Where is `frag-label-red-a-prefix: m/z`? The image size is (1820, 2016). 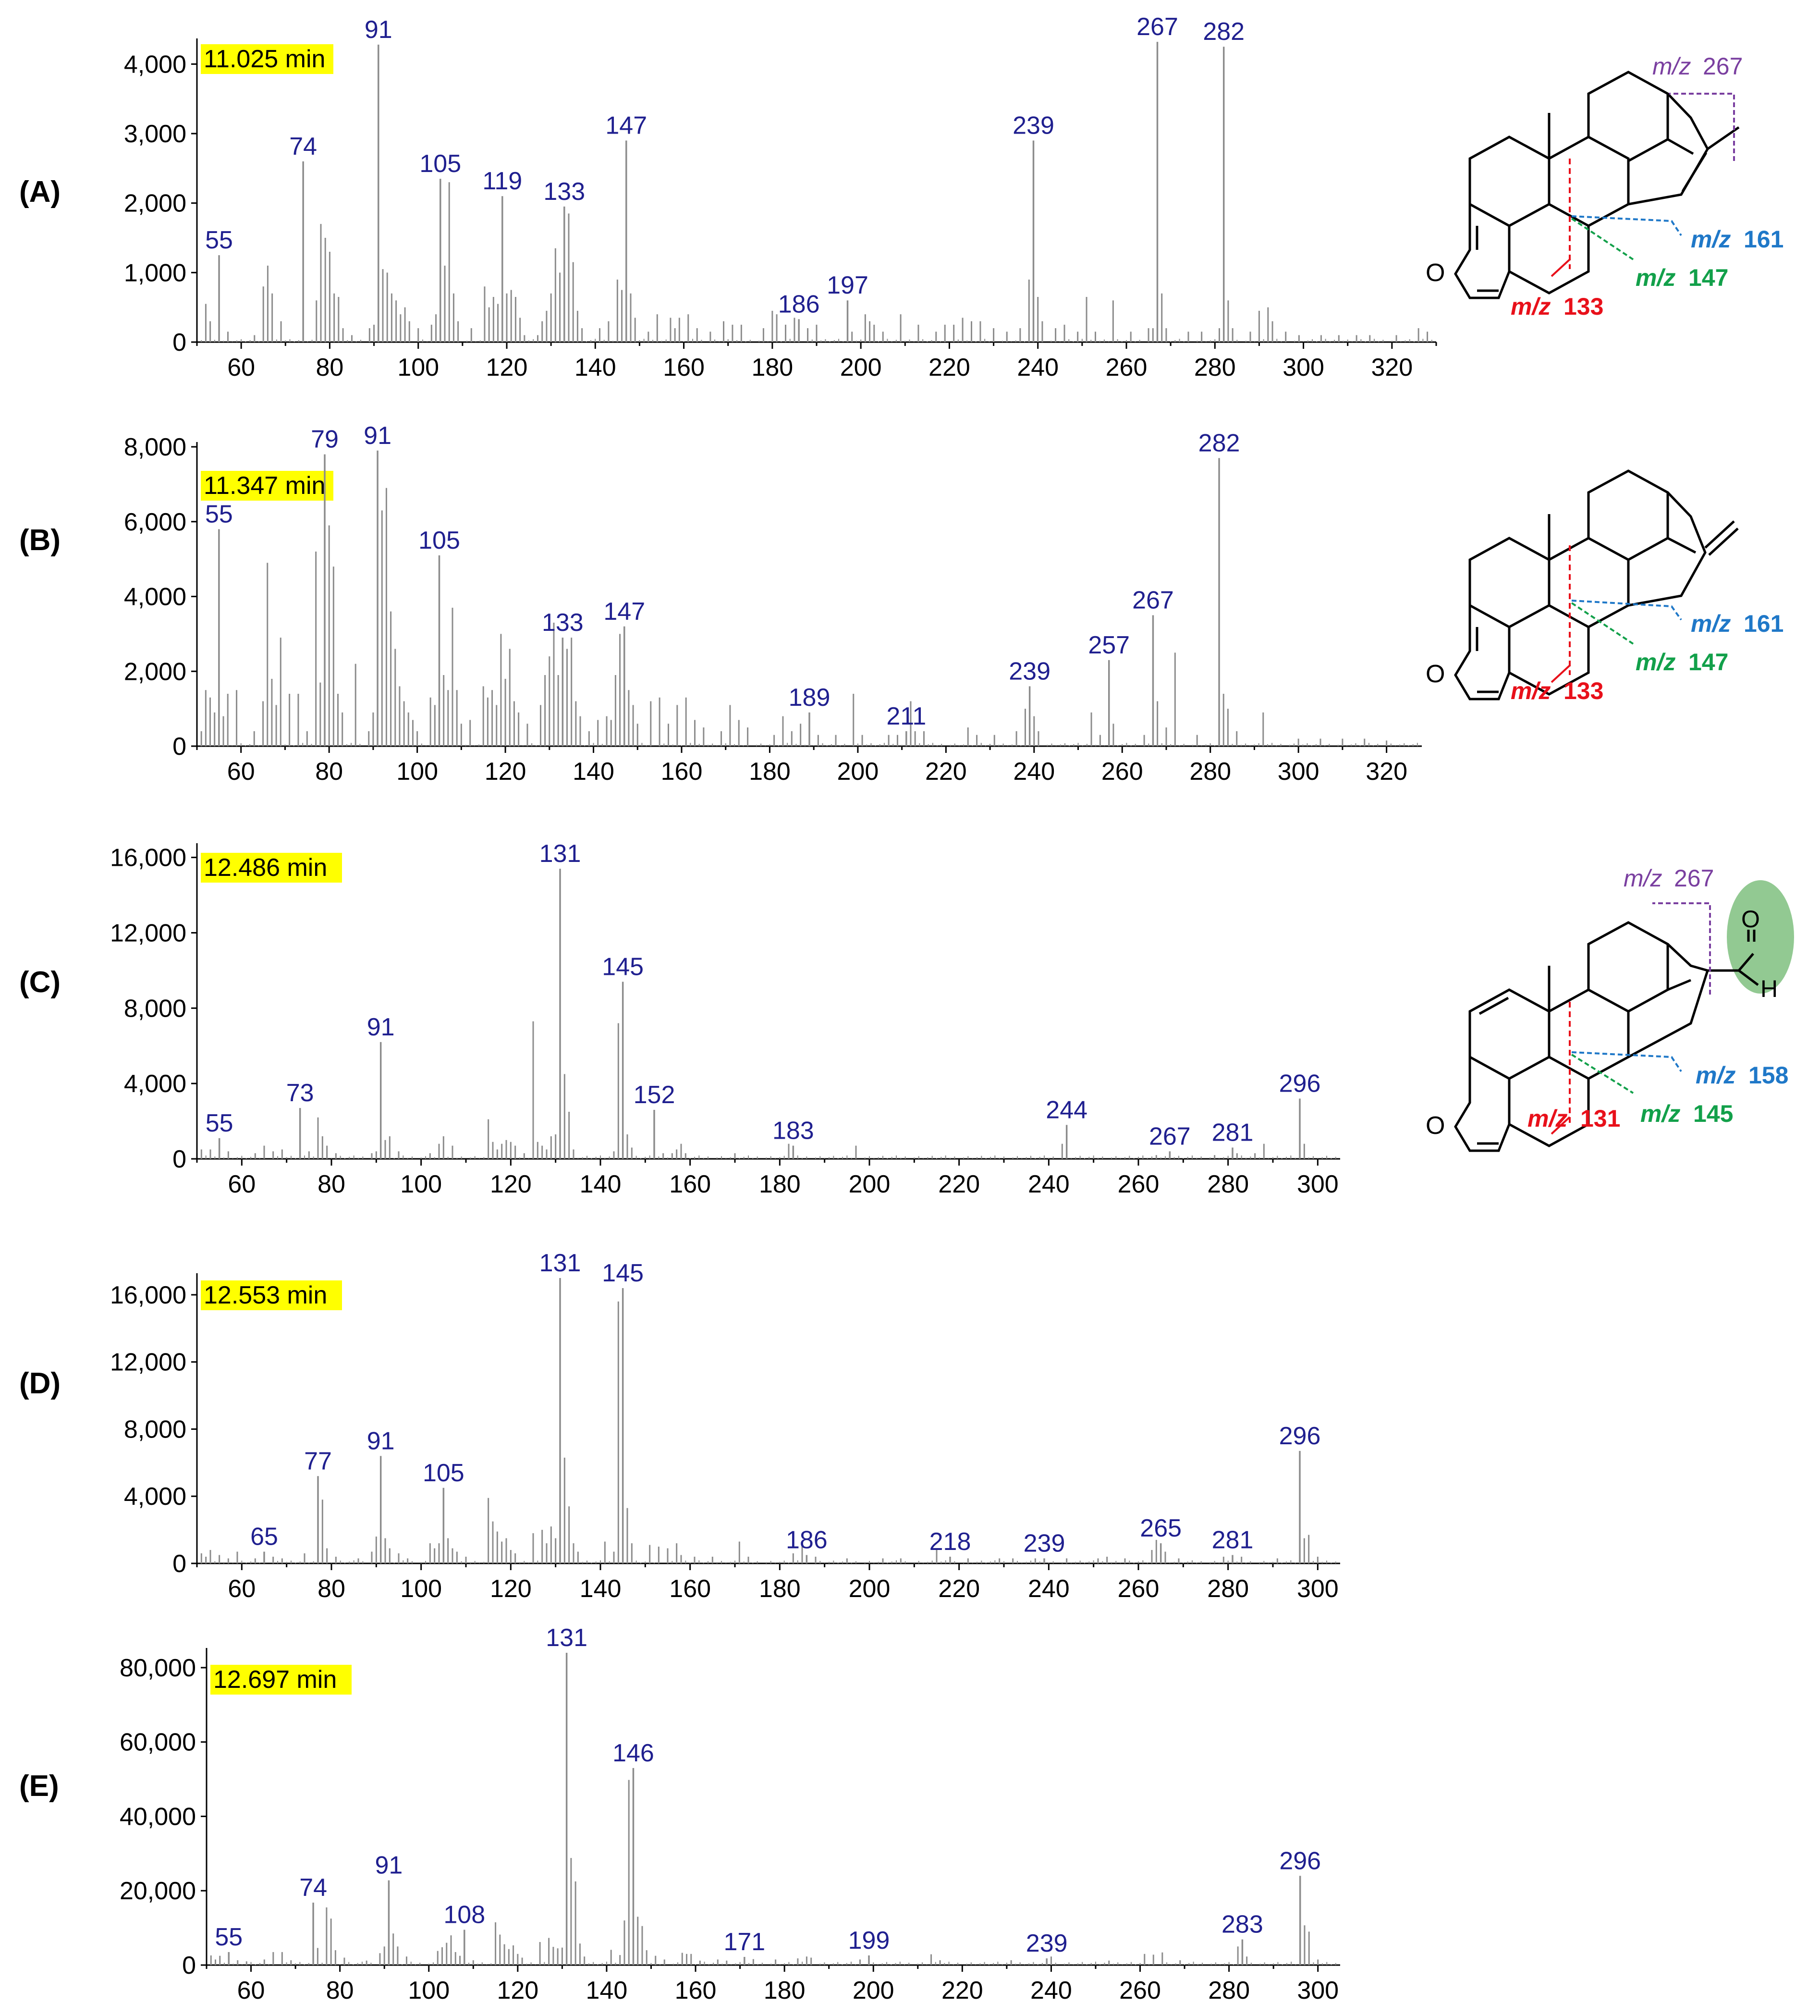 frag-label-red-a-prefix: m/z is located at coordinates (1531, 306).